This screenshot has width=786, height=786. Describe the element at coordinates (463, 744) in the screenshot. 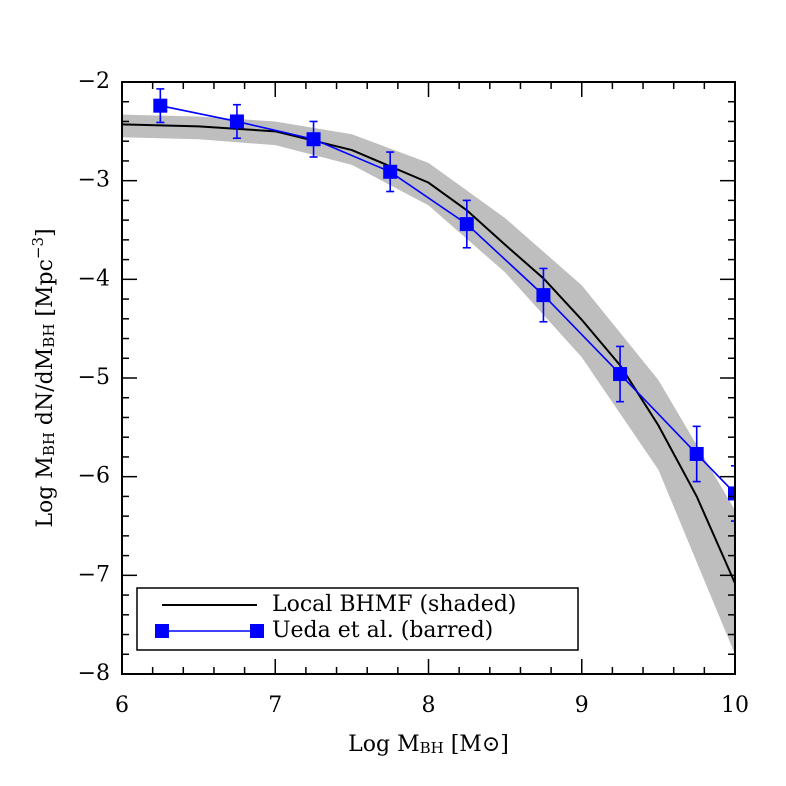

I see `x-axis-label-part: [M` at that location.